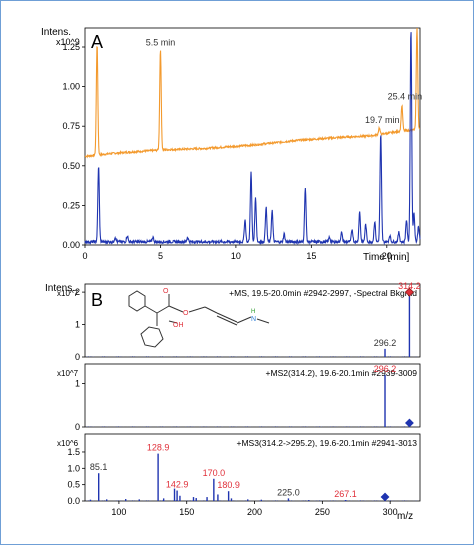 This screenshot has width=474, height=549. What do you see at coordinates (71, 126) in the screenshot?
I see `chromatogram-y-tick-label: 0.75` at bounding box center [71, 126].